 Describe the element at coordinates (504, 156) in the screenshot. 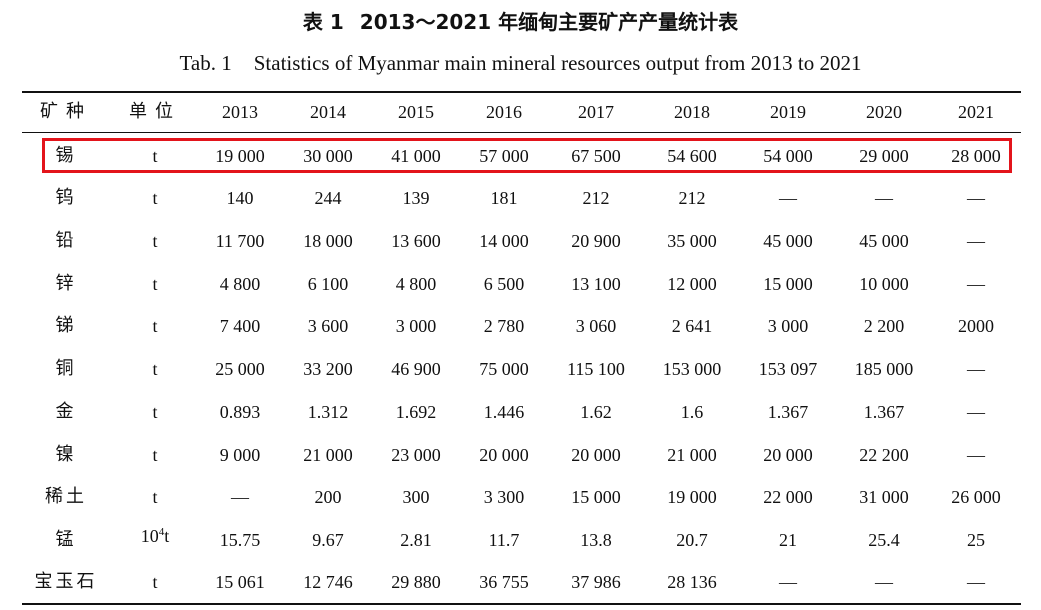

I see `row-value-cell: 57 000` at that location.